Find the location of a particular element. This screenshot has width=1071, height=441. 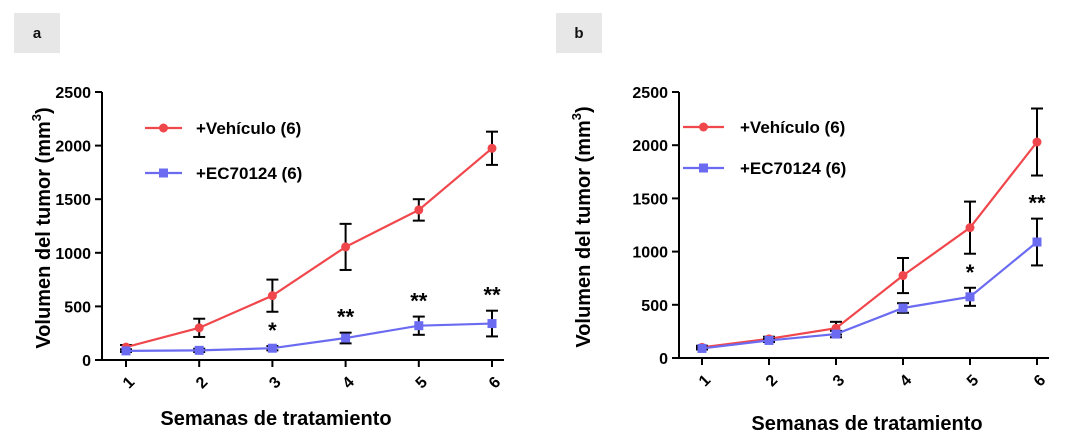

y-tick-label-a: 500 is located at coordinates (77, 307).